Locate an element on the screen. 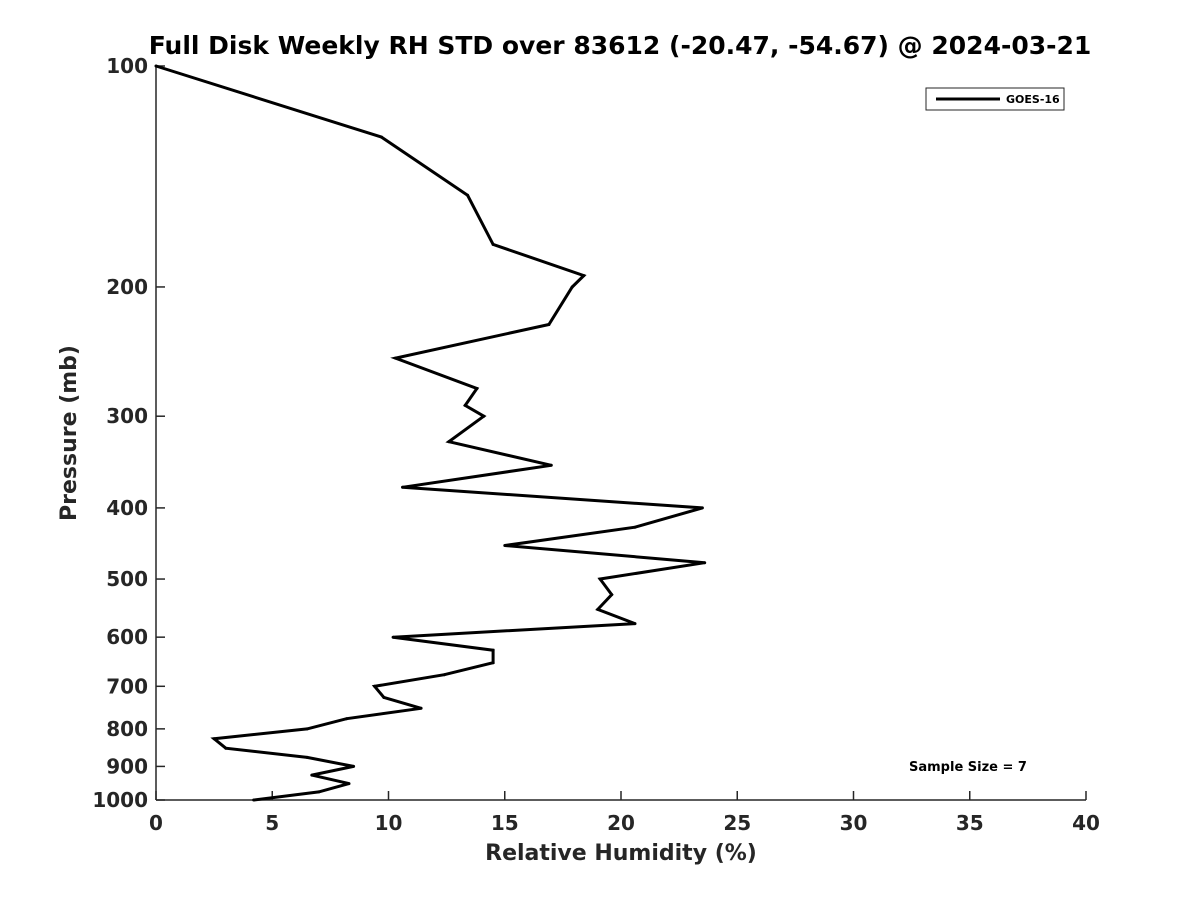 The height and width of the screenshot is (900, 1200). legend-label-goes-16: GOES-16 is located at coordinates (1033, 99).